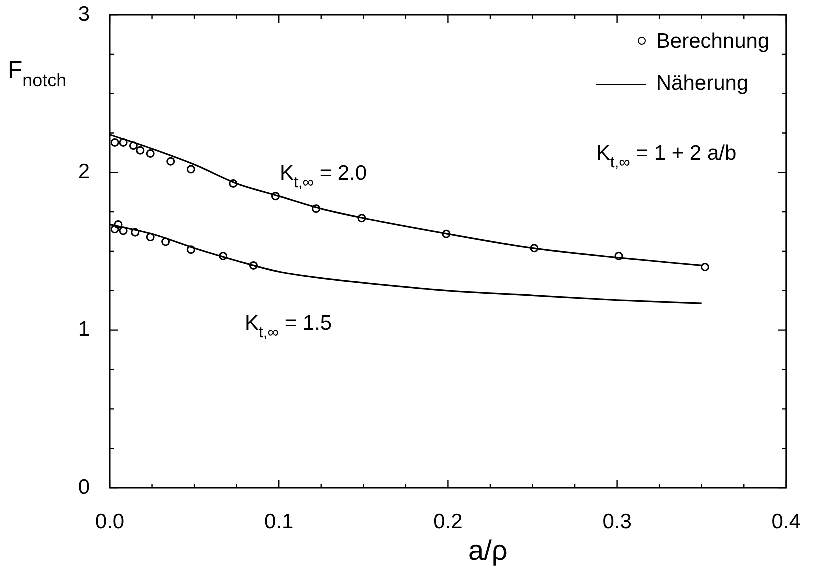 The width and height of the screenshot is (823, 570). What do you see at coordinates (702, 84) in the screenshot?
I see `legend-label: Näherung` at bounding box center [702, 84].